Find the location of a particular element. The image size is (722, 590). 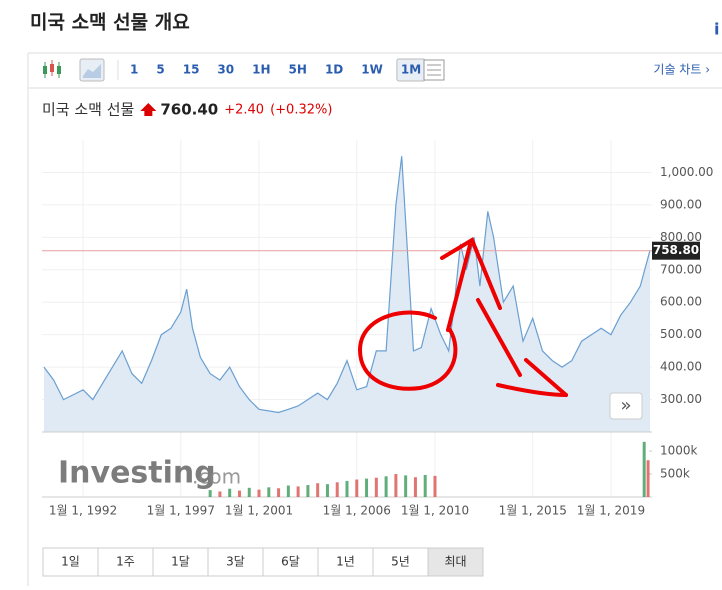

interval-button: 1 is located at coordinates (134, 70).